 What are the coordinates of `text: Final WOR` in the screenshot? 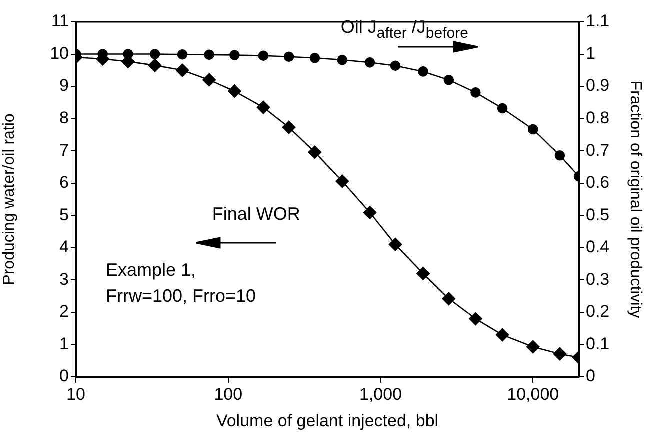 It's located at (256, 214).